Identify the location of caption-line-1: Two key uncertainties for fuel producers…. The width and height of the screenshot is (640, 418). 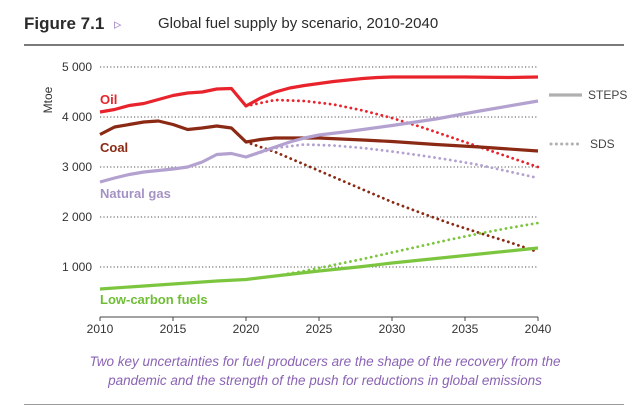
(325, 361).